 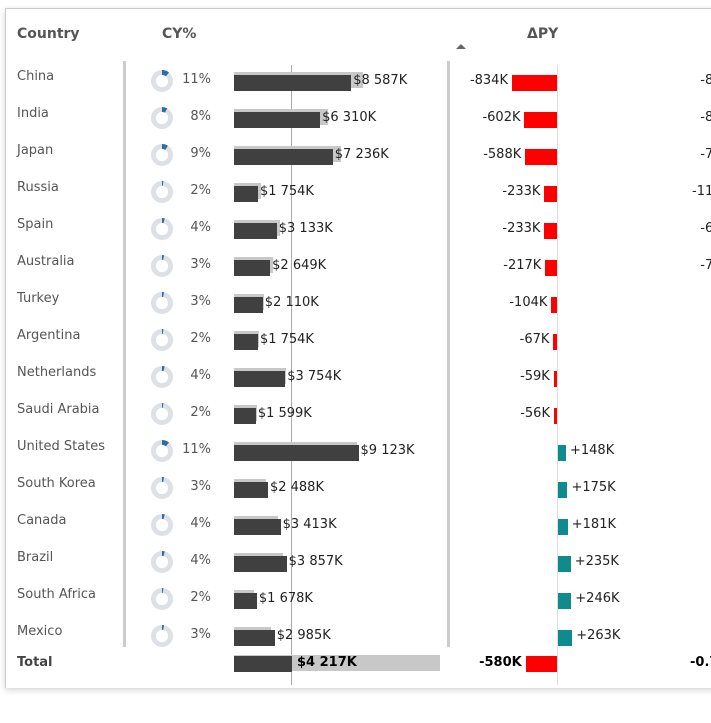 What do you see at coordinates (461, 46) in the screenshot?
I see `sort-ascending-icon` at bounding box center [461, 46].